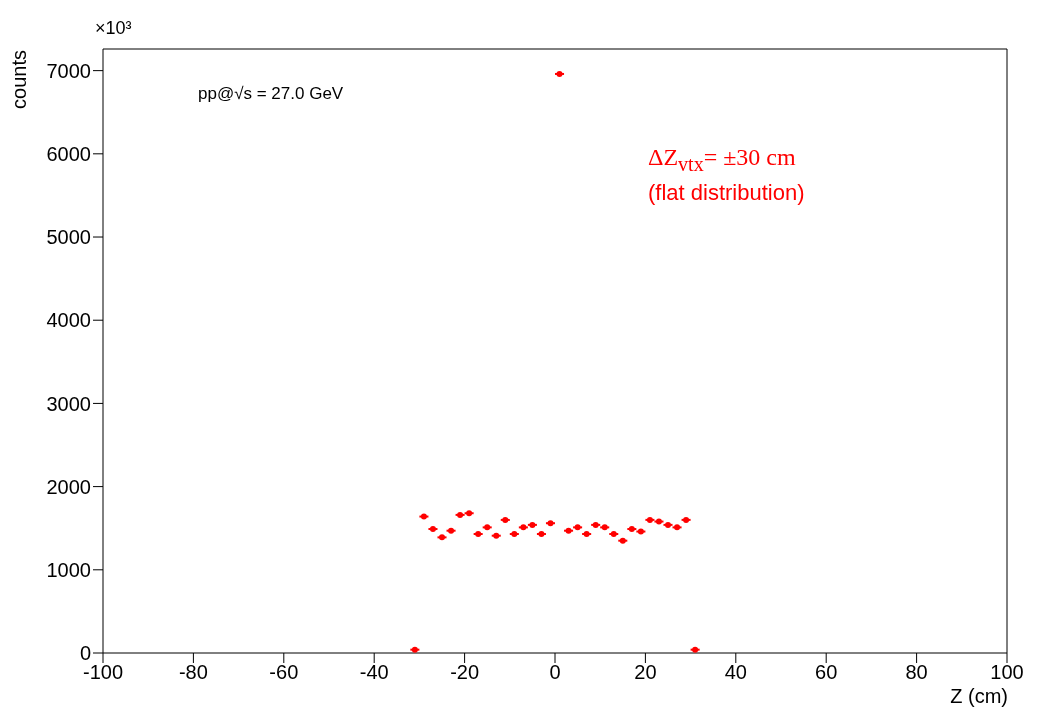 The width and height of the screenshot is (1039, 727). What do you see at coordinates (645, 672) in the screenshot?
I see `x-tick-label: 20` at bounding box center [645, 672].